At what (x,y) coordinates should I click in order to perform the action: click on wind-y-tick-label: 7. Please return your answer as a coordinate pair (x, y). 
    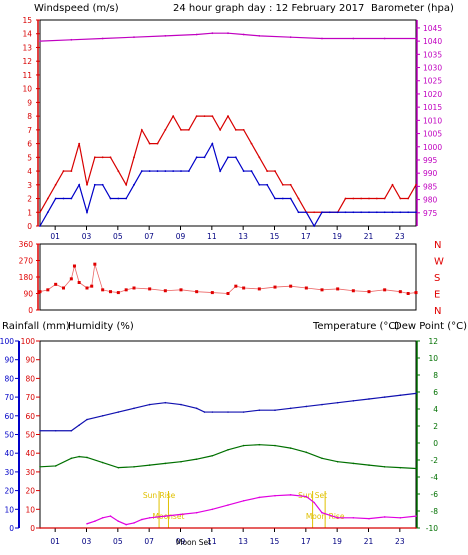
    Looking at the image, I should click on (29, 130).